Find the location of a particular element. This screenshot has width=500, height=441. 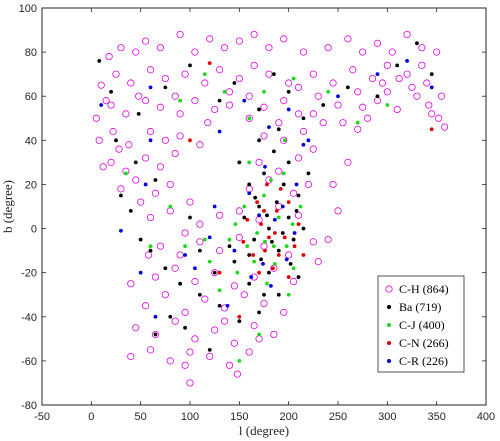

x-axis-title: l (degree) is located at coordinates (264, 430).